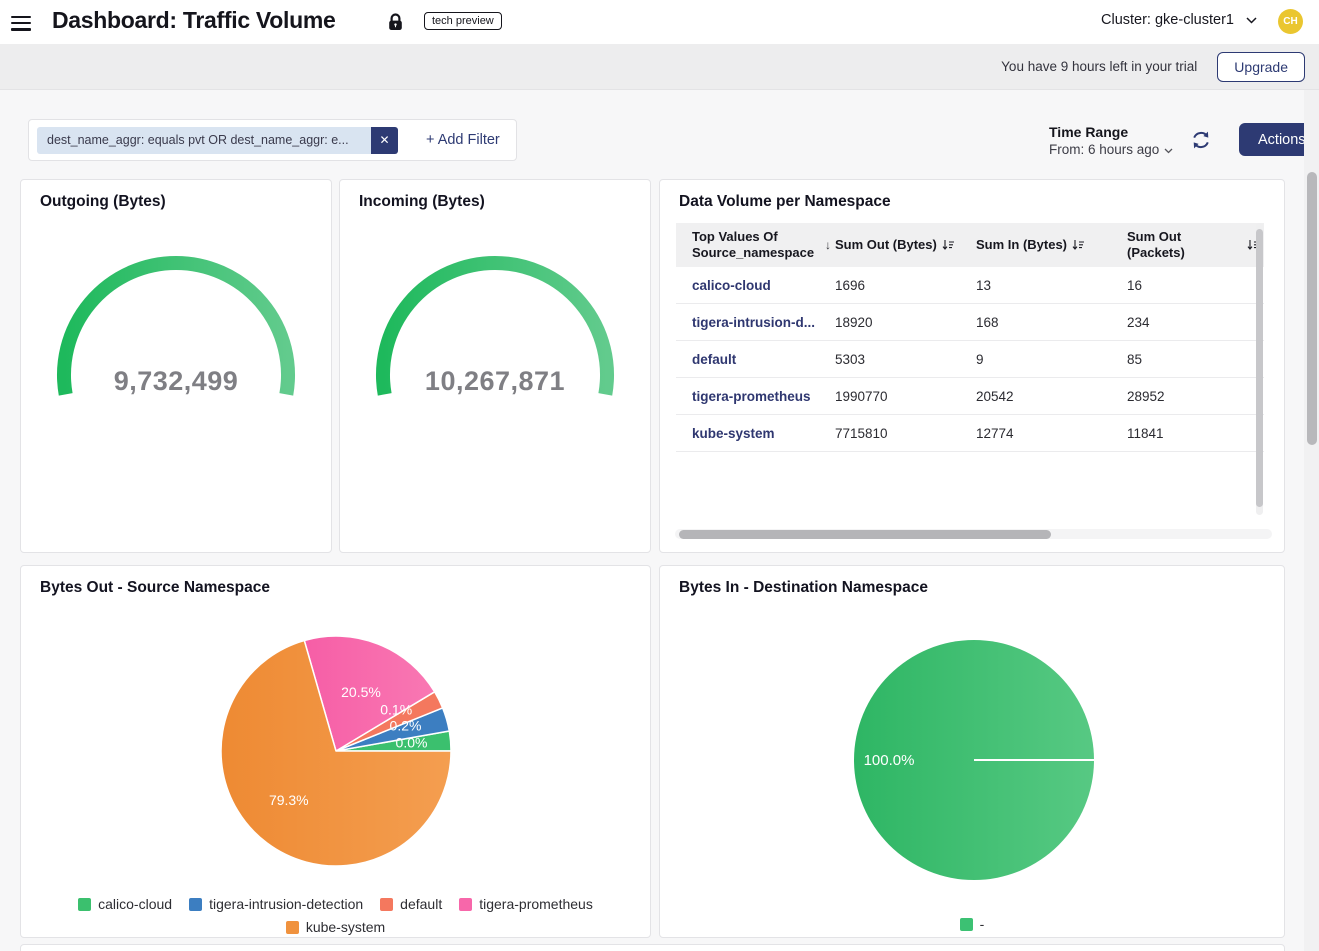 The width and height of the screenshot is (1319, 951). What do you see at coordinates (970, 396) in the screenshot?
I see `table-row: tigera-prometheus 1990770 20542 28952` at bounding box center [970, 396].